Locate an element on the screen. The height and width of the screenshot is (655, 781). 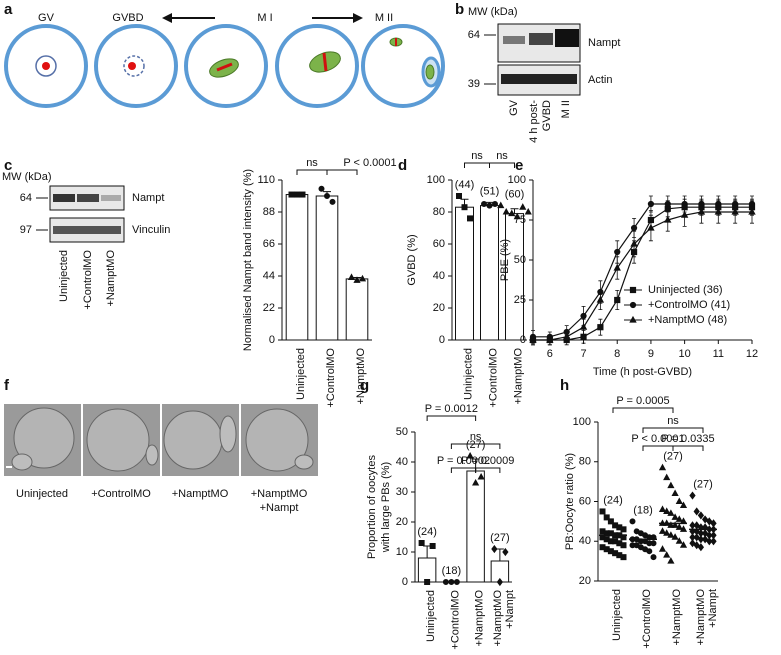
lane-label-line: GVBD is located at coordinates (547, 115).